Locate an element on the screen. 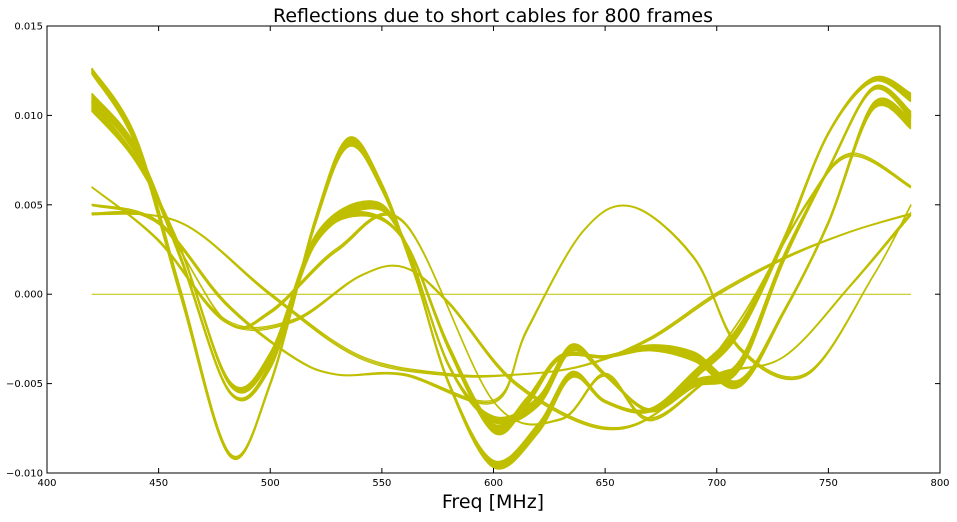 This screenshot has height=522, width=957. x-tick-label: 700 is located at coordinates (716, 483).